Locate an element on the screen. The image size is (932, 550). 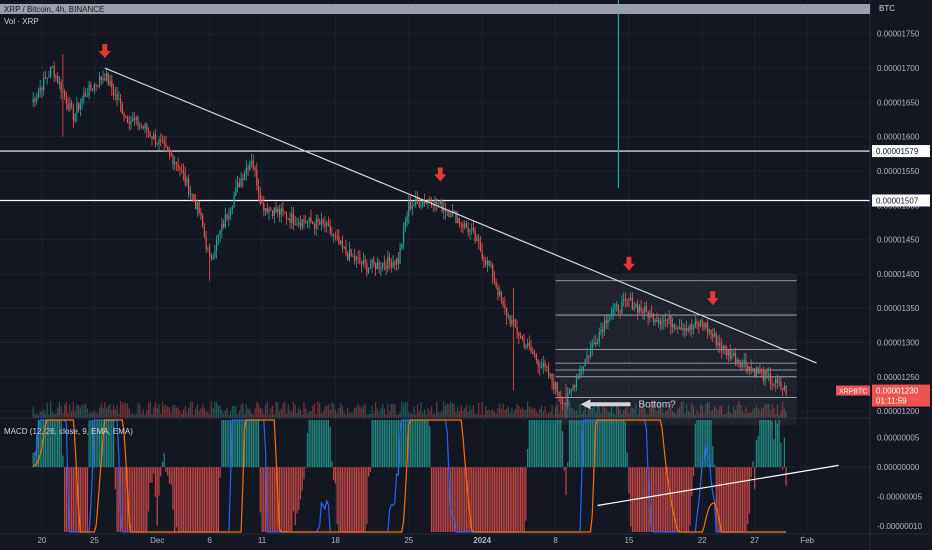
time-tick-label: 2024 is located at coordinates (482, 540).